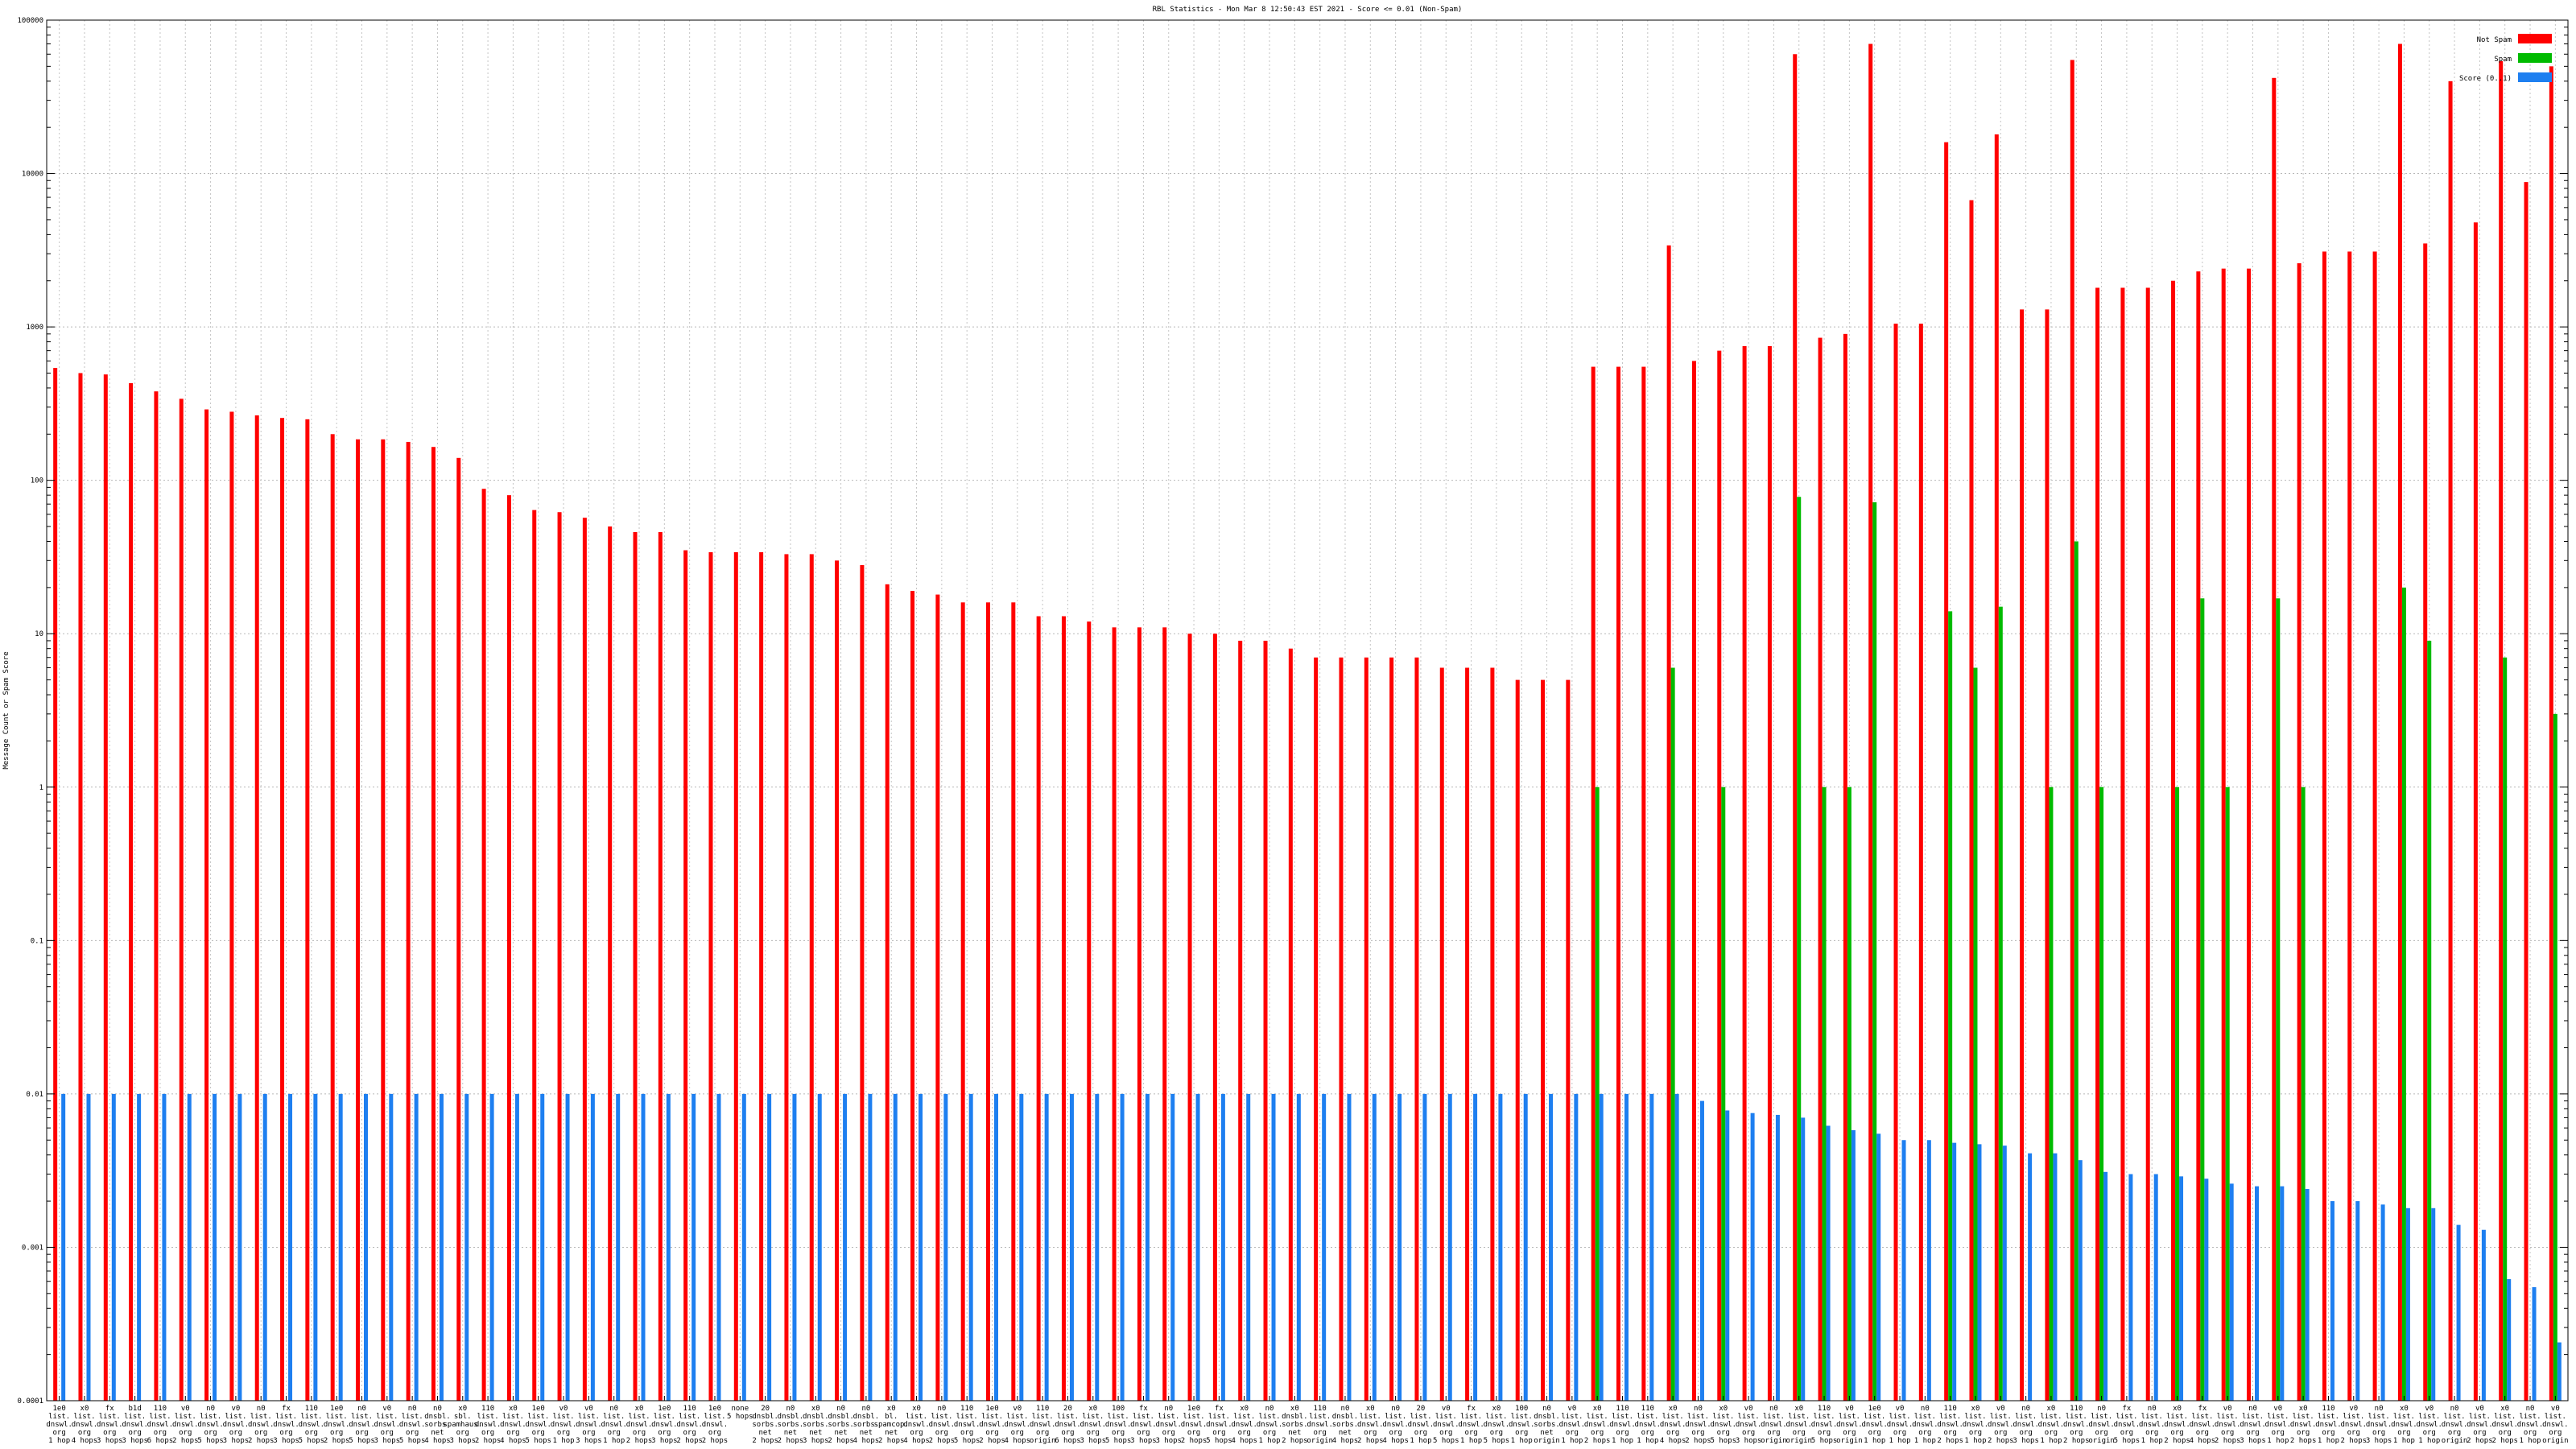 This screenshot has height=1449, width=2576. I want to click on y-tick-label: 0.1, so click(37, 941).